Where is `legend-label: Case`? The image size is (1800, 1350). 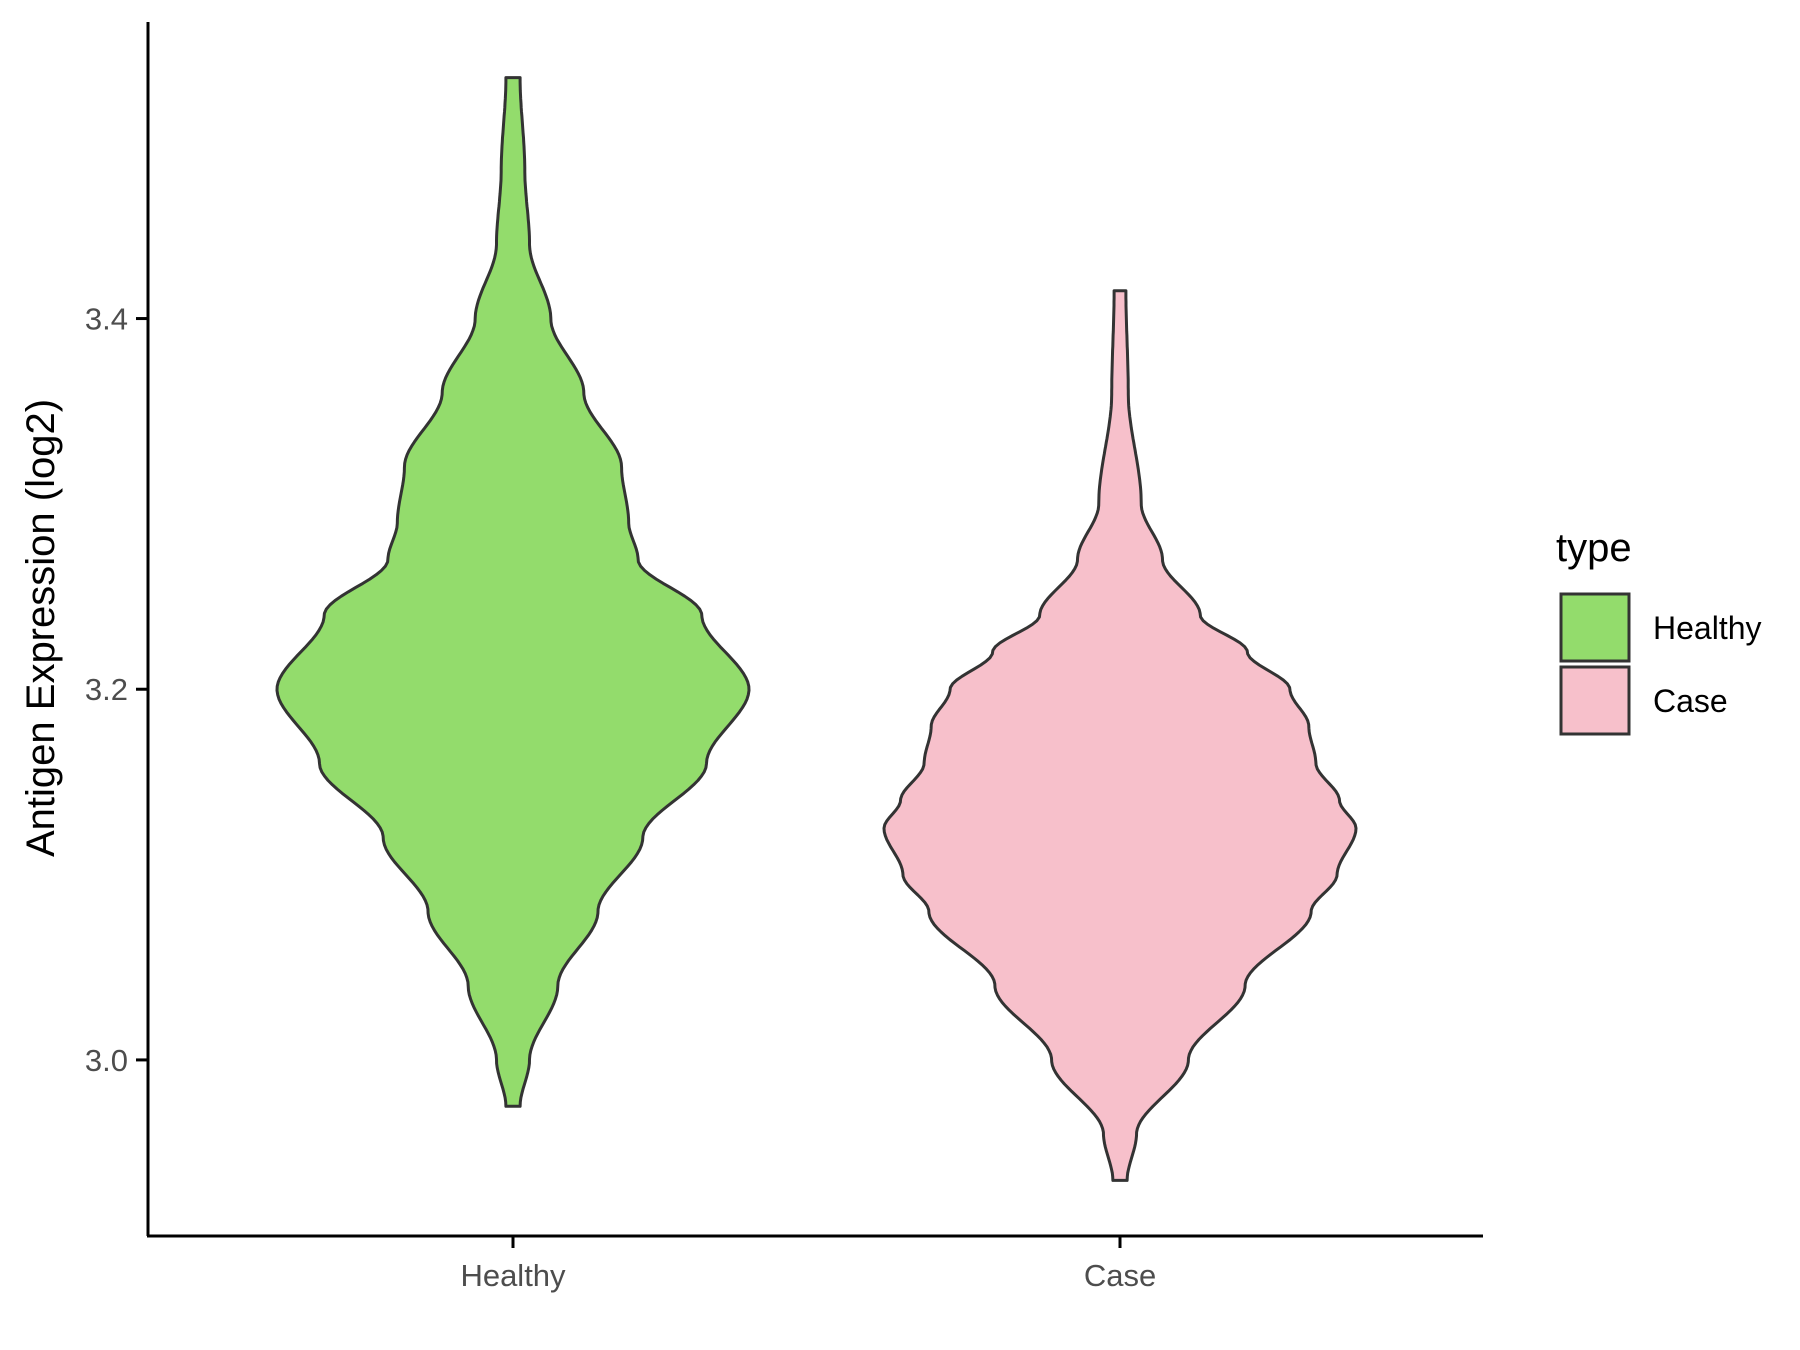 legend-label: Case is located at coordinates (1690, 701).